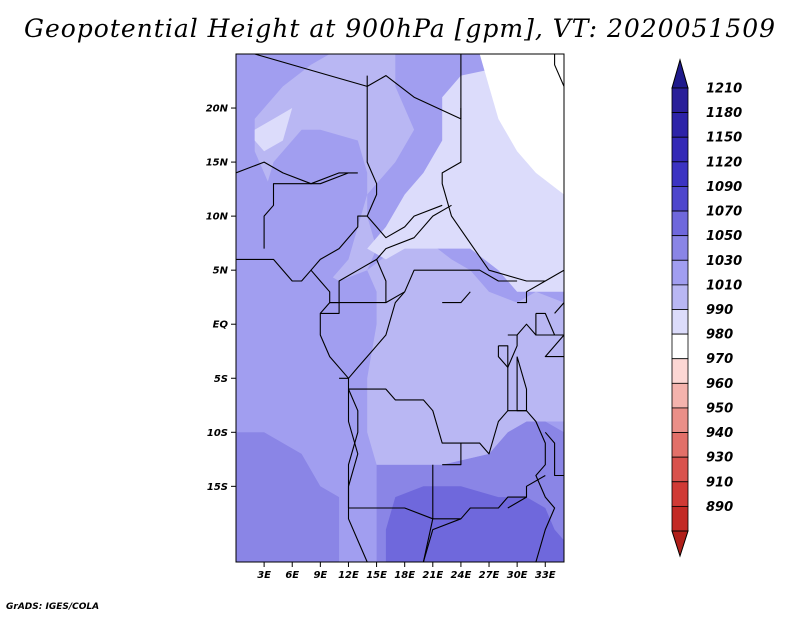 The height and width of the screenshot is (618, 800). Describe the element at coordinates (461, 575) in the screenshot. I see `lon-tick-label: 24E` at that location.